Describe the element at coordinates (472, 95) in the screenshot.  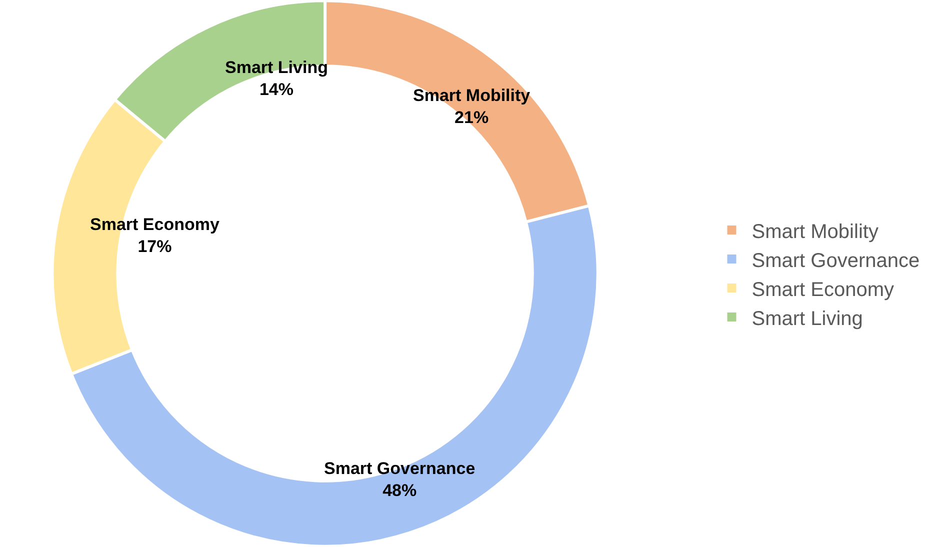
I see `slice-label: Smart Mobility` at that location.